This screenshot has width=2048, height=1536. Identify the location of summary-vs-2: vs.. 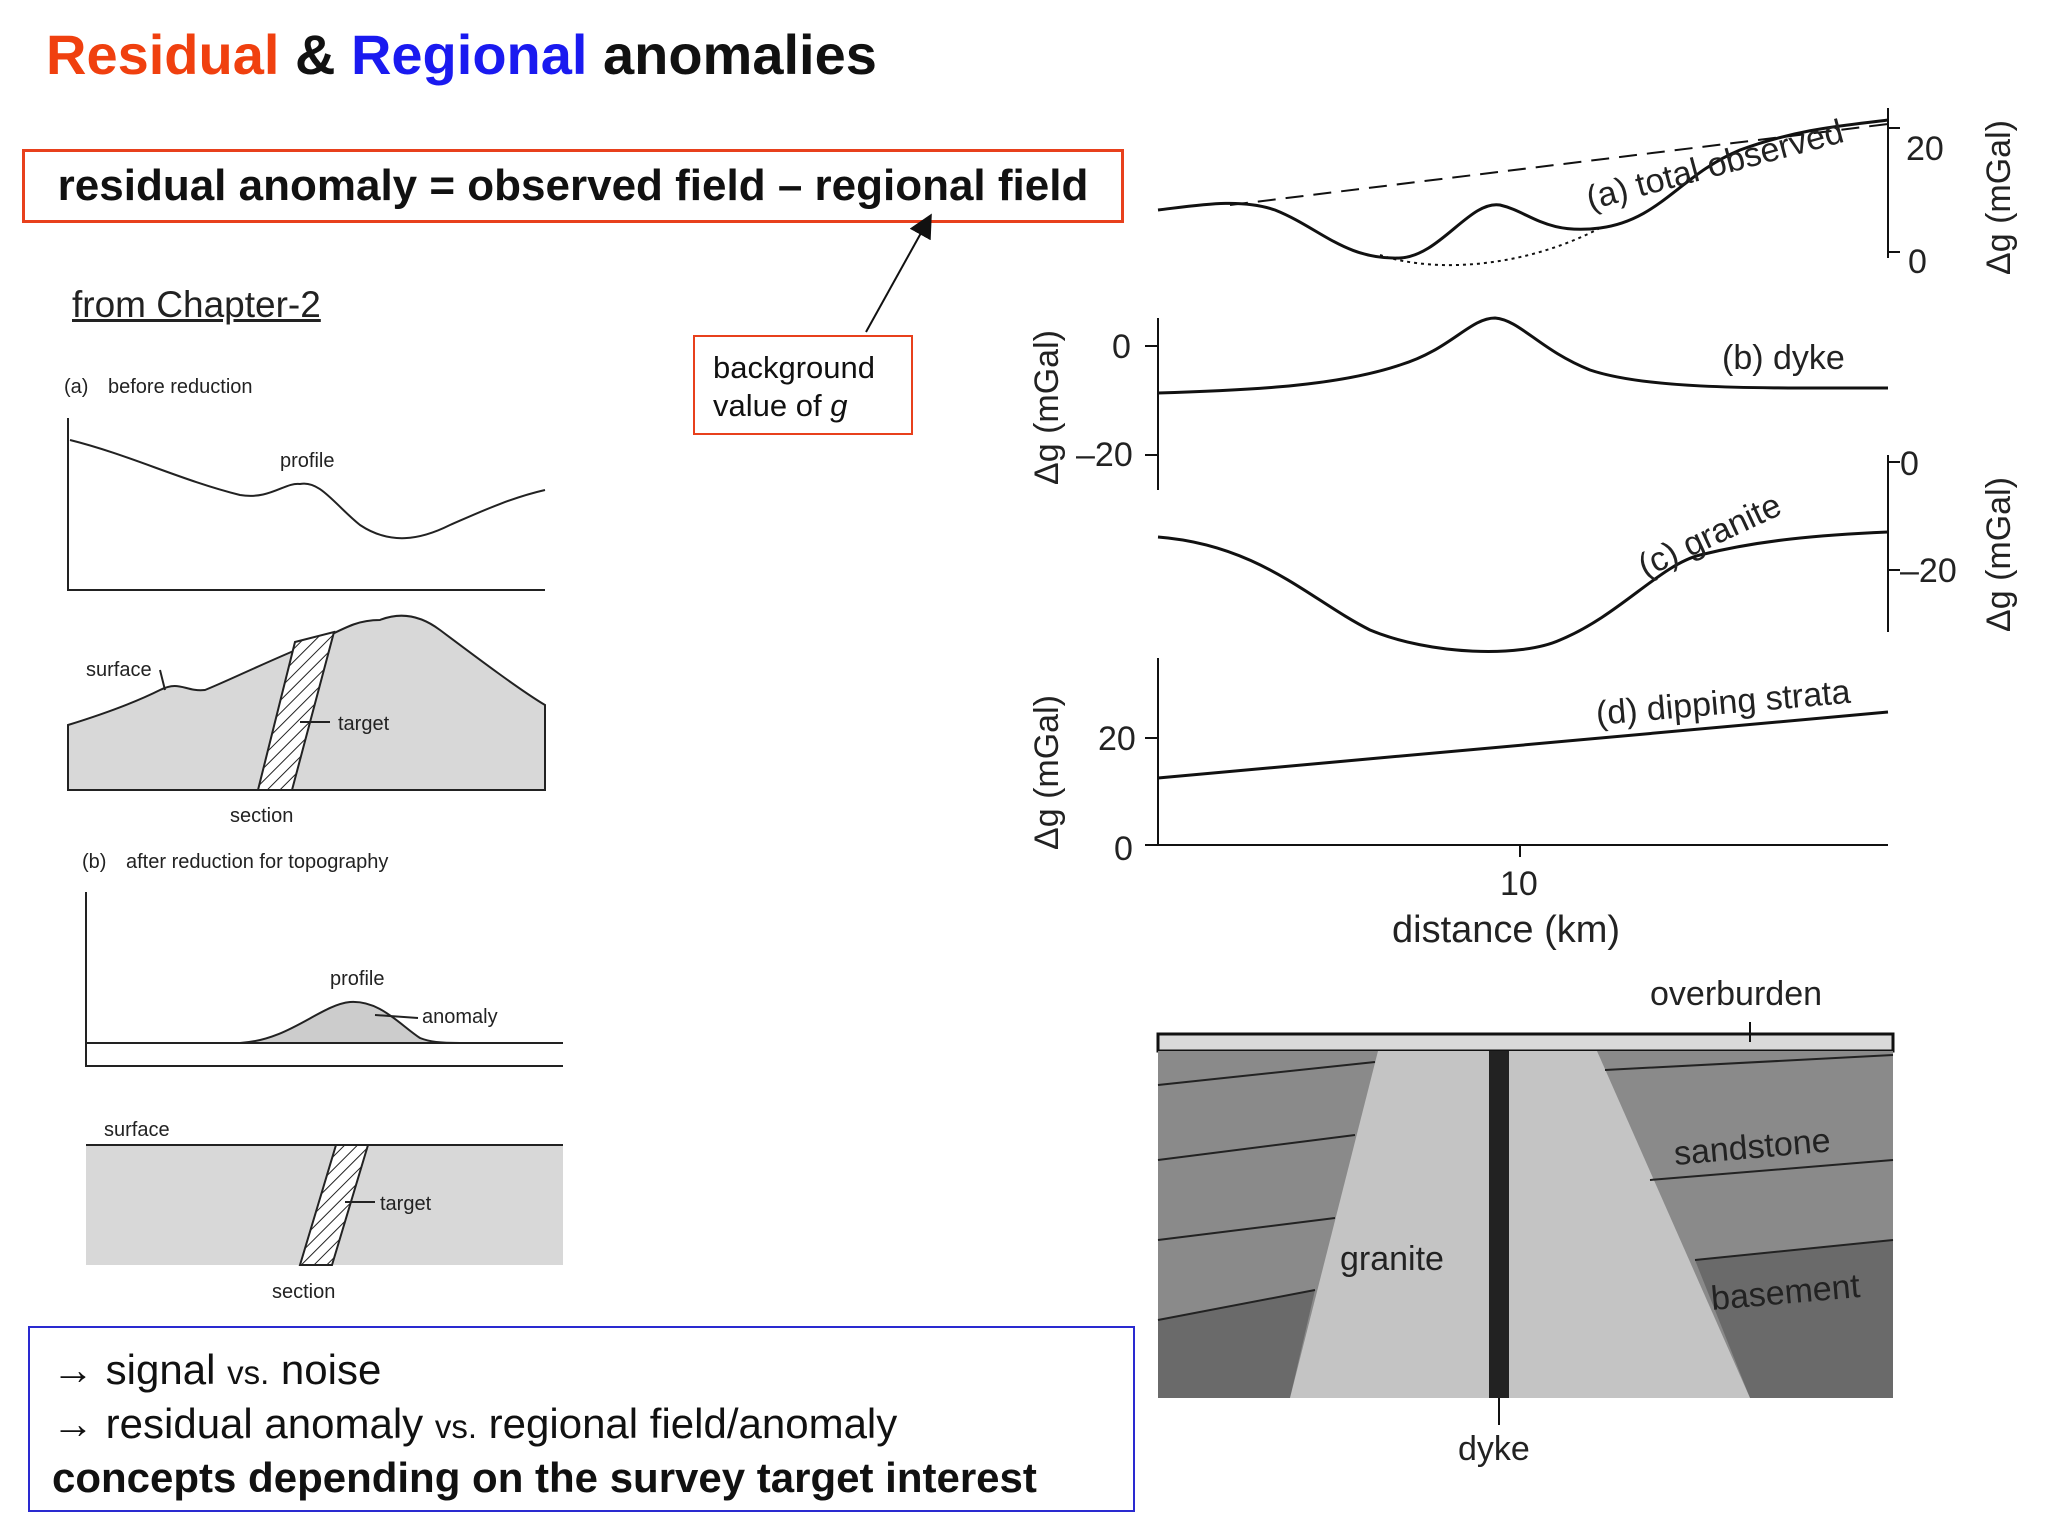
(456, 1426).